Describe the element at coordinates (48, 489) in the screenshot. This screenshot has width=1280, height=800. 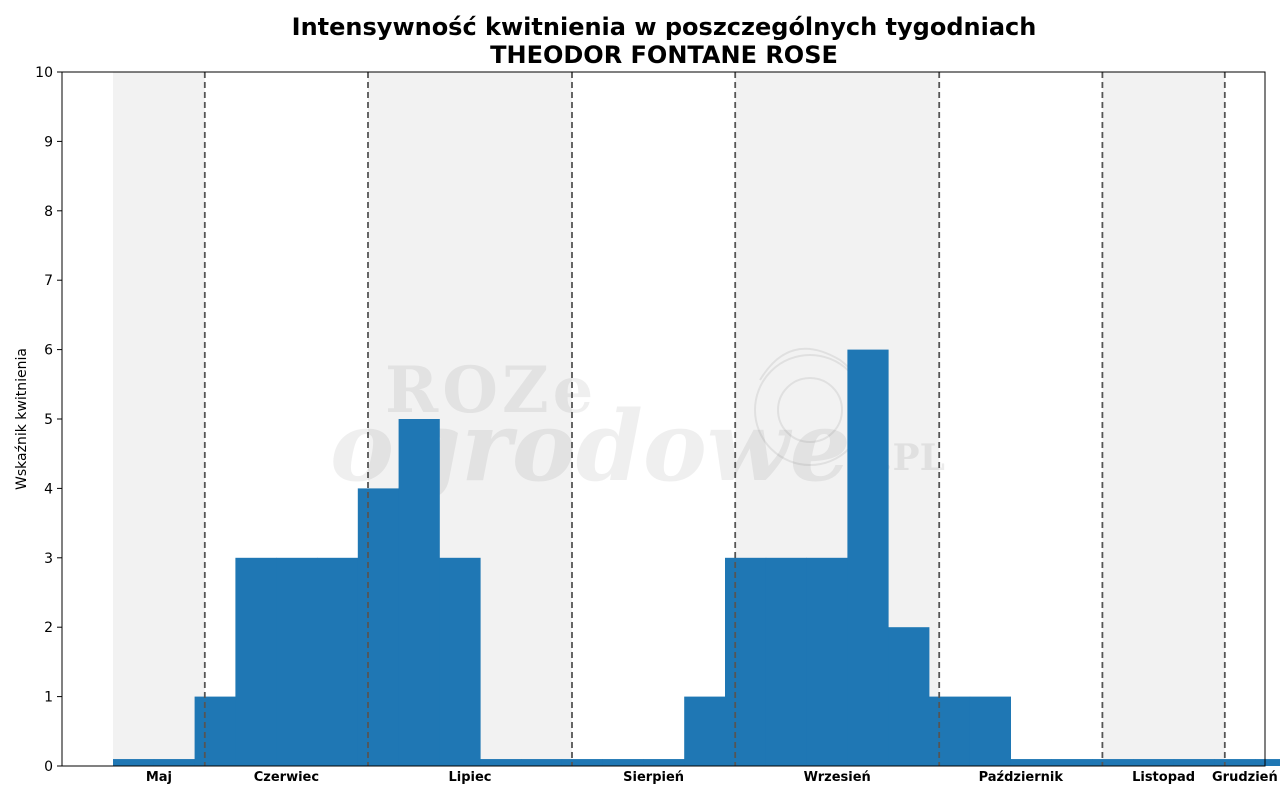
I see `y-tick-label-4: 4` at that location.